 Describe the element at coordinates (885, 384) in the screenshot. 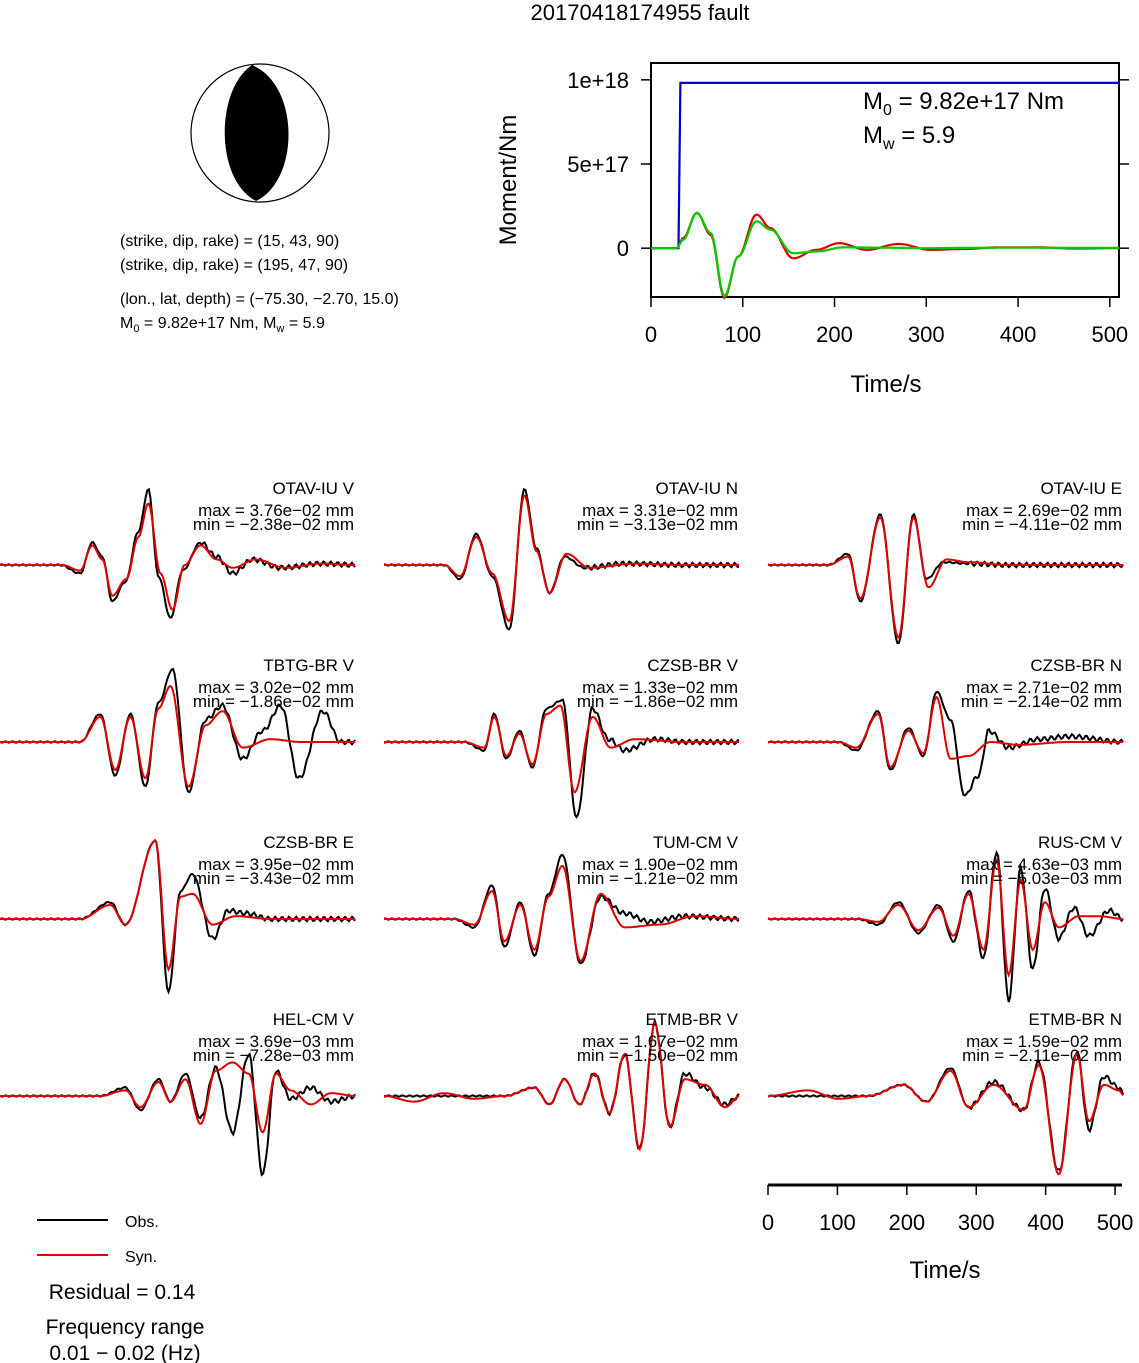

I see `moment-xlabel: Time/s` at that location.